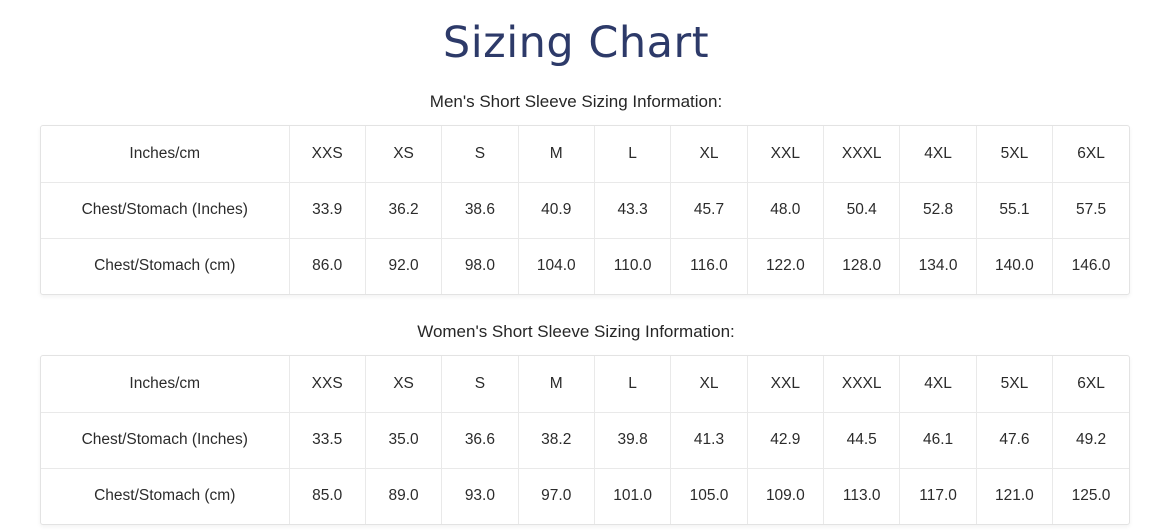 The image size is (1152, 532). Describe the element at coordinates (785, 495) in the screenshot. I see `measurement-value-cell: 109.0` at that location.